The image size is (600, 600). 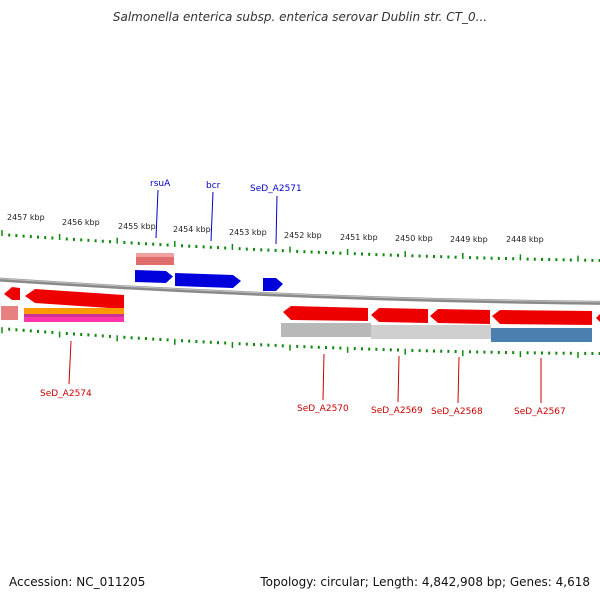 What do you see at coordinates (66, 394) in the screenshot?
I see `gene-label: SeD_A2574` at bounding box center [66, 394].